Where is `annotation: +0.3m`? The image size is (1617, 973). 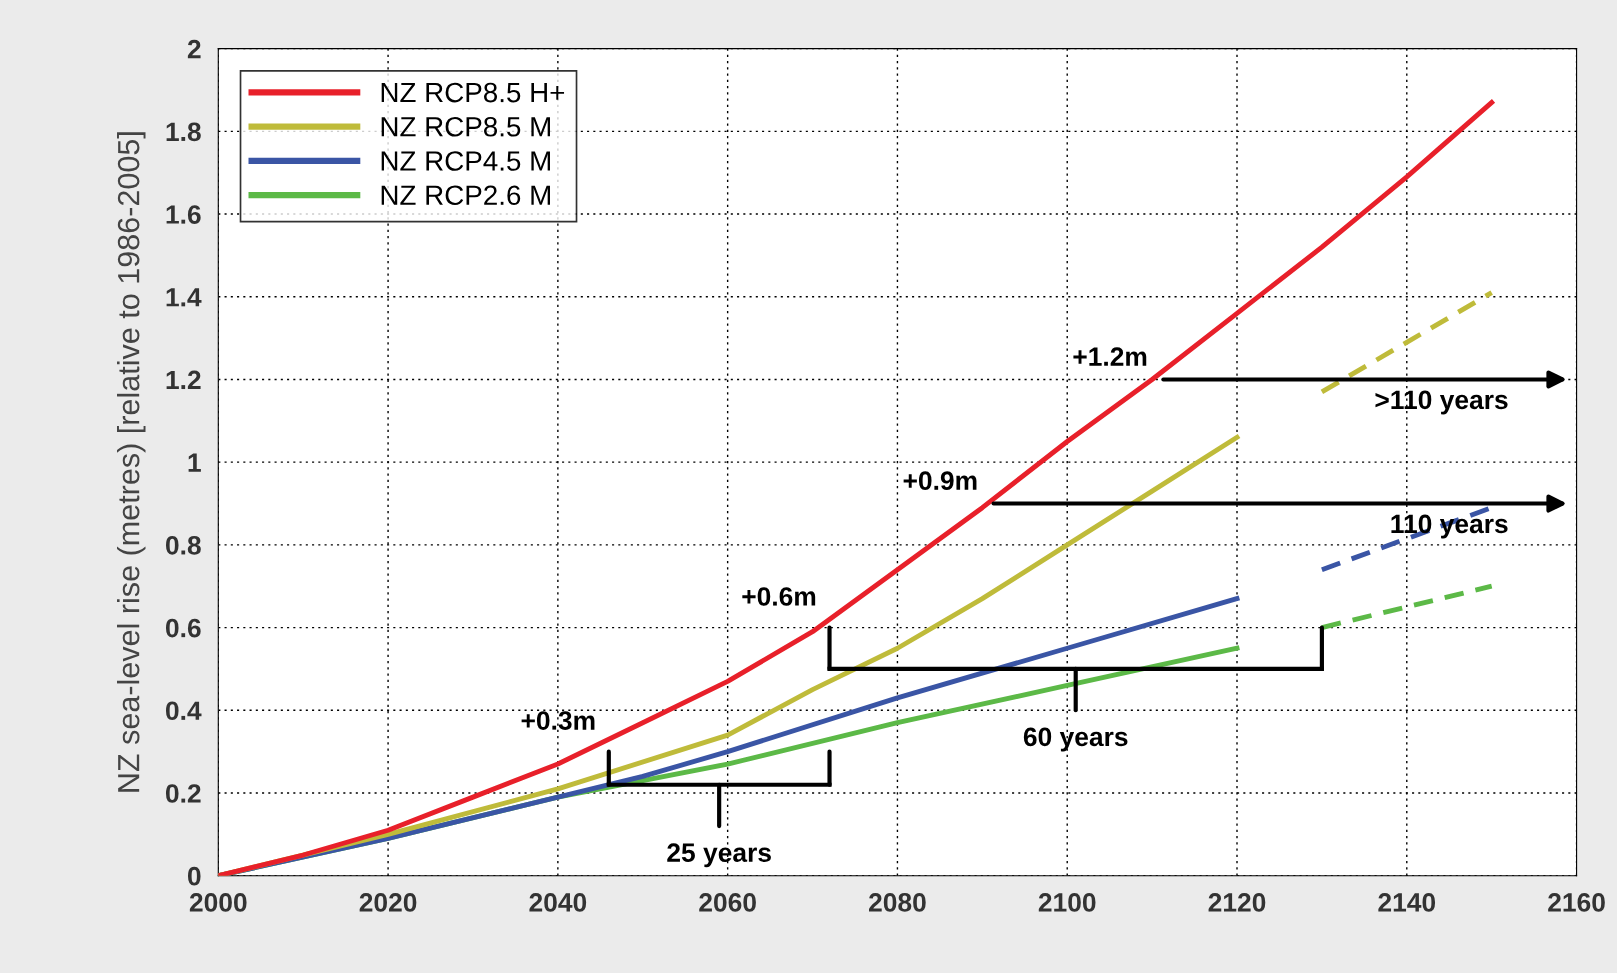 annotation: +0.3m is located at coordinates (558, 720).